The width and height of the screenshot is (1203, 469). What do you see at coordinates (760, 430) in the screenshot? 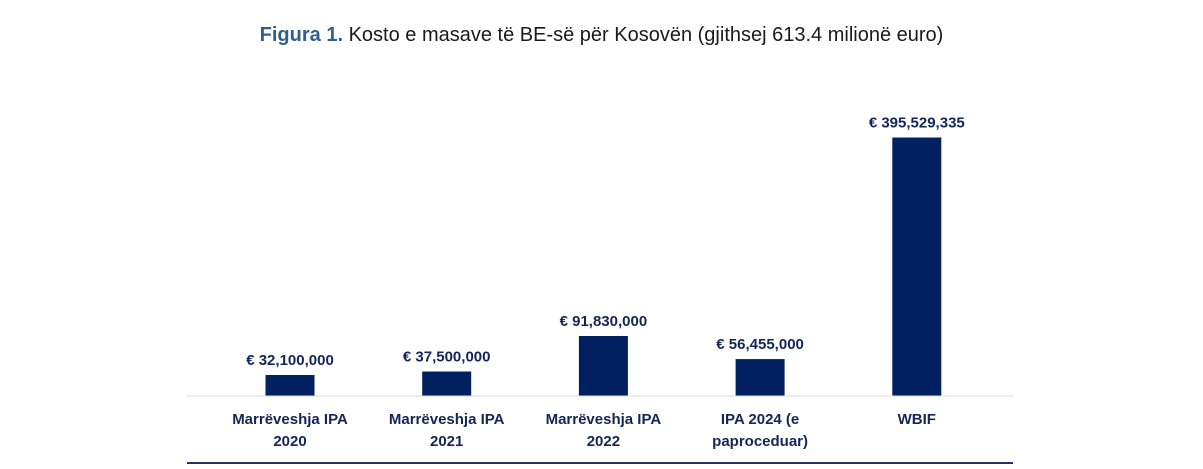
I see `category-label-3: IPA 2024 (e paproceduar)` at bounding box center [760, 430].